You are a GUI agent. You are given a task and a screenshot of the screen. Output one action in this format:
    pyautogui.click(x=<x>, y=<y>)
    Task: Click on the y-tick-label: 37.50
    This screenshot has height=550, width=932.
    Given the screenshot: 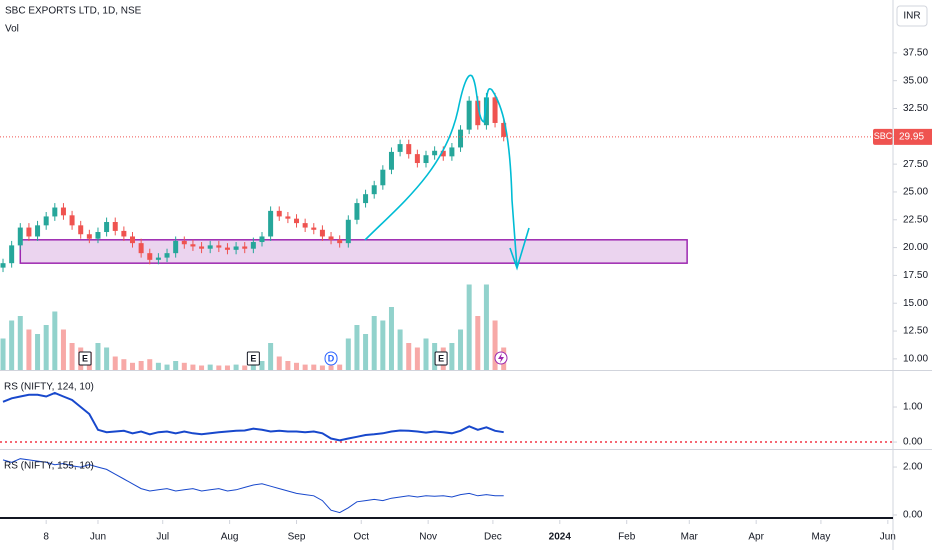 What is the action you would take?
    pyautogui.click(x=915, y=52)
    